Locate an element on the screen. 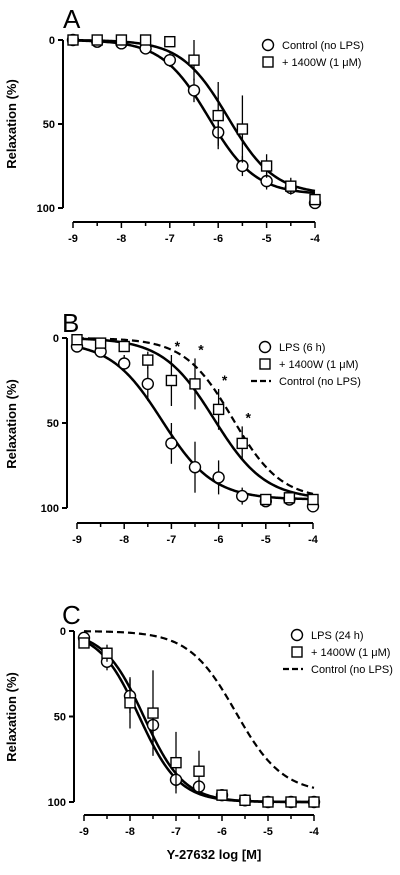  panel-letter: C is located at coordinates (71, 615).